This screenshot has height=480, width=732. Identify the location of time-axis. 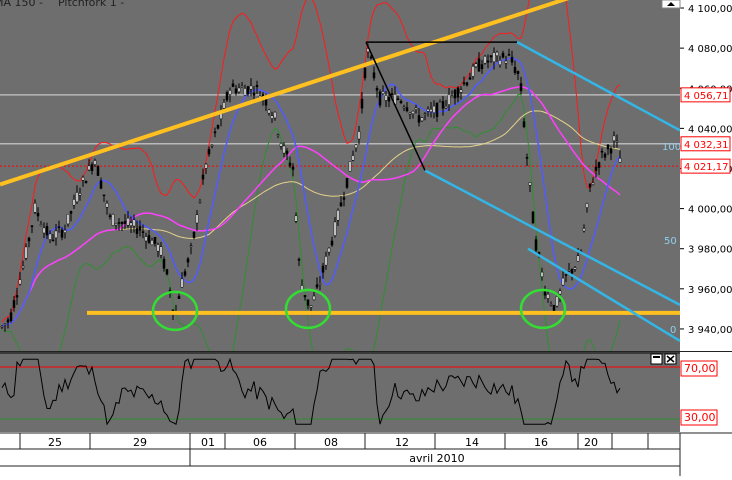
(366, 454).